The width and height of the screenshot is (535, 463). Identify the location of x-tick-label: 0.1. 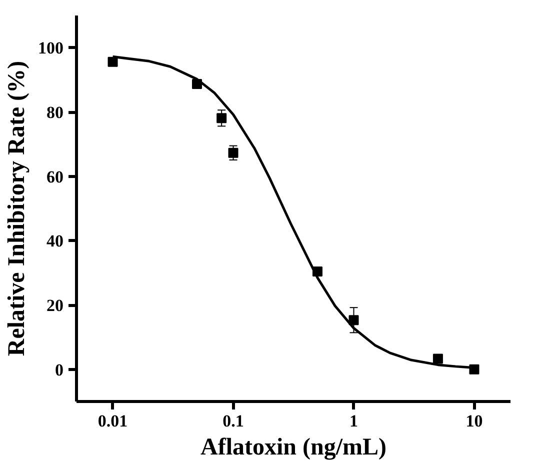
(233, 421).